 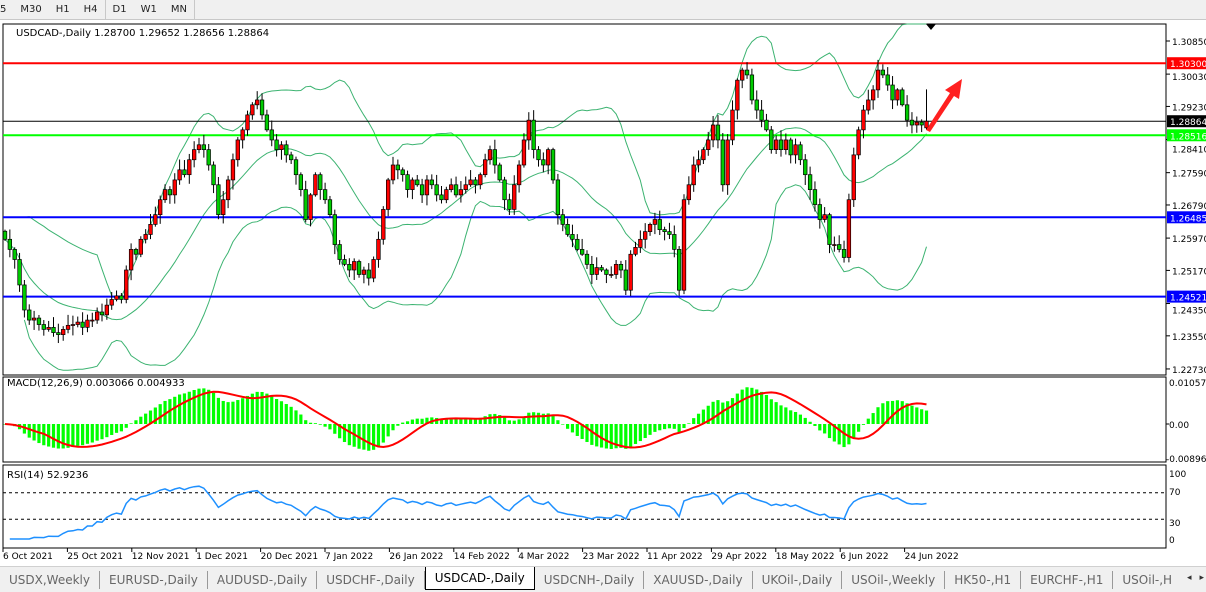 I want to click on price-tick-label: 1.26790, so click(x=1189, y=207).